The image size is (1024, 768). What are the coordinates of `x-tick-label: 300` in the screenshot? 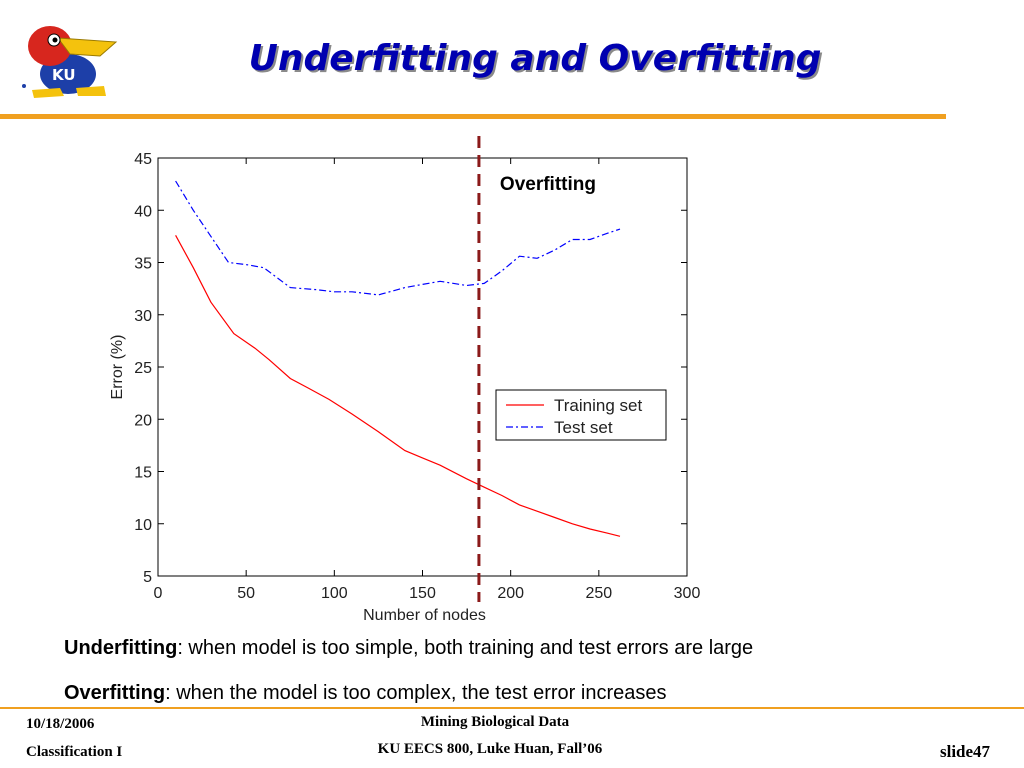 It's located at (687, 593).